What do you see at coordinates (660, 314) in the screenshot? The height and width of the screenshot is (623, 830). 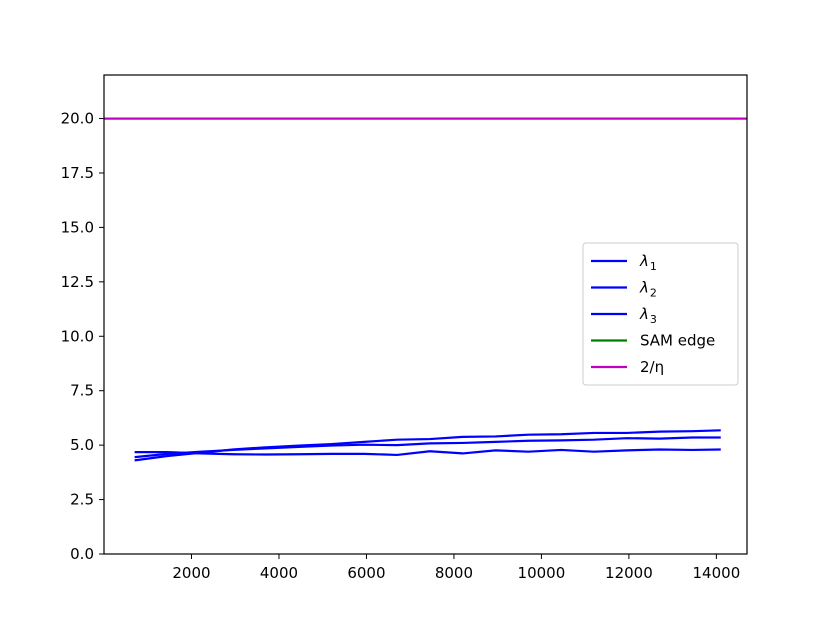 I see `legend-box` at bounding box center [660, 314].